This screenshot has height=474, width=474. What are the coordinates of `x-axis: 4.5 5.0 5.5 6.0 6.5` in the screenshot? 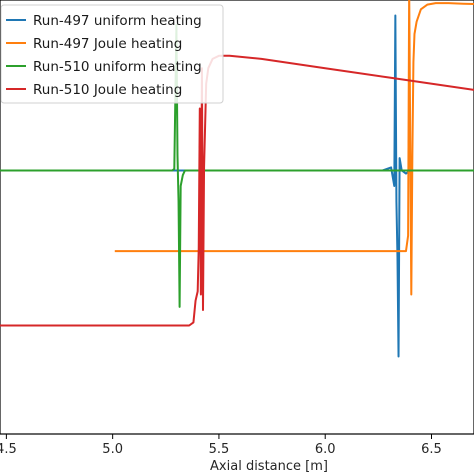 It's located at (221, 445).